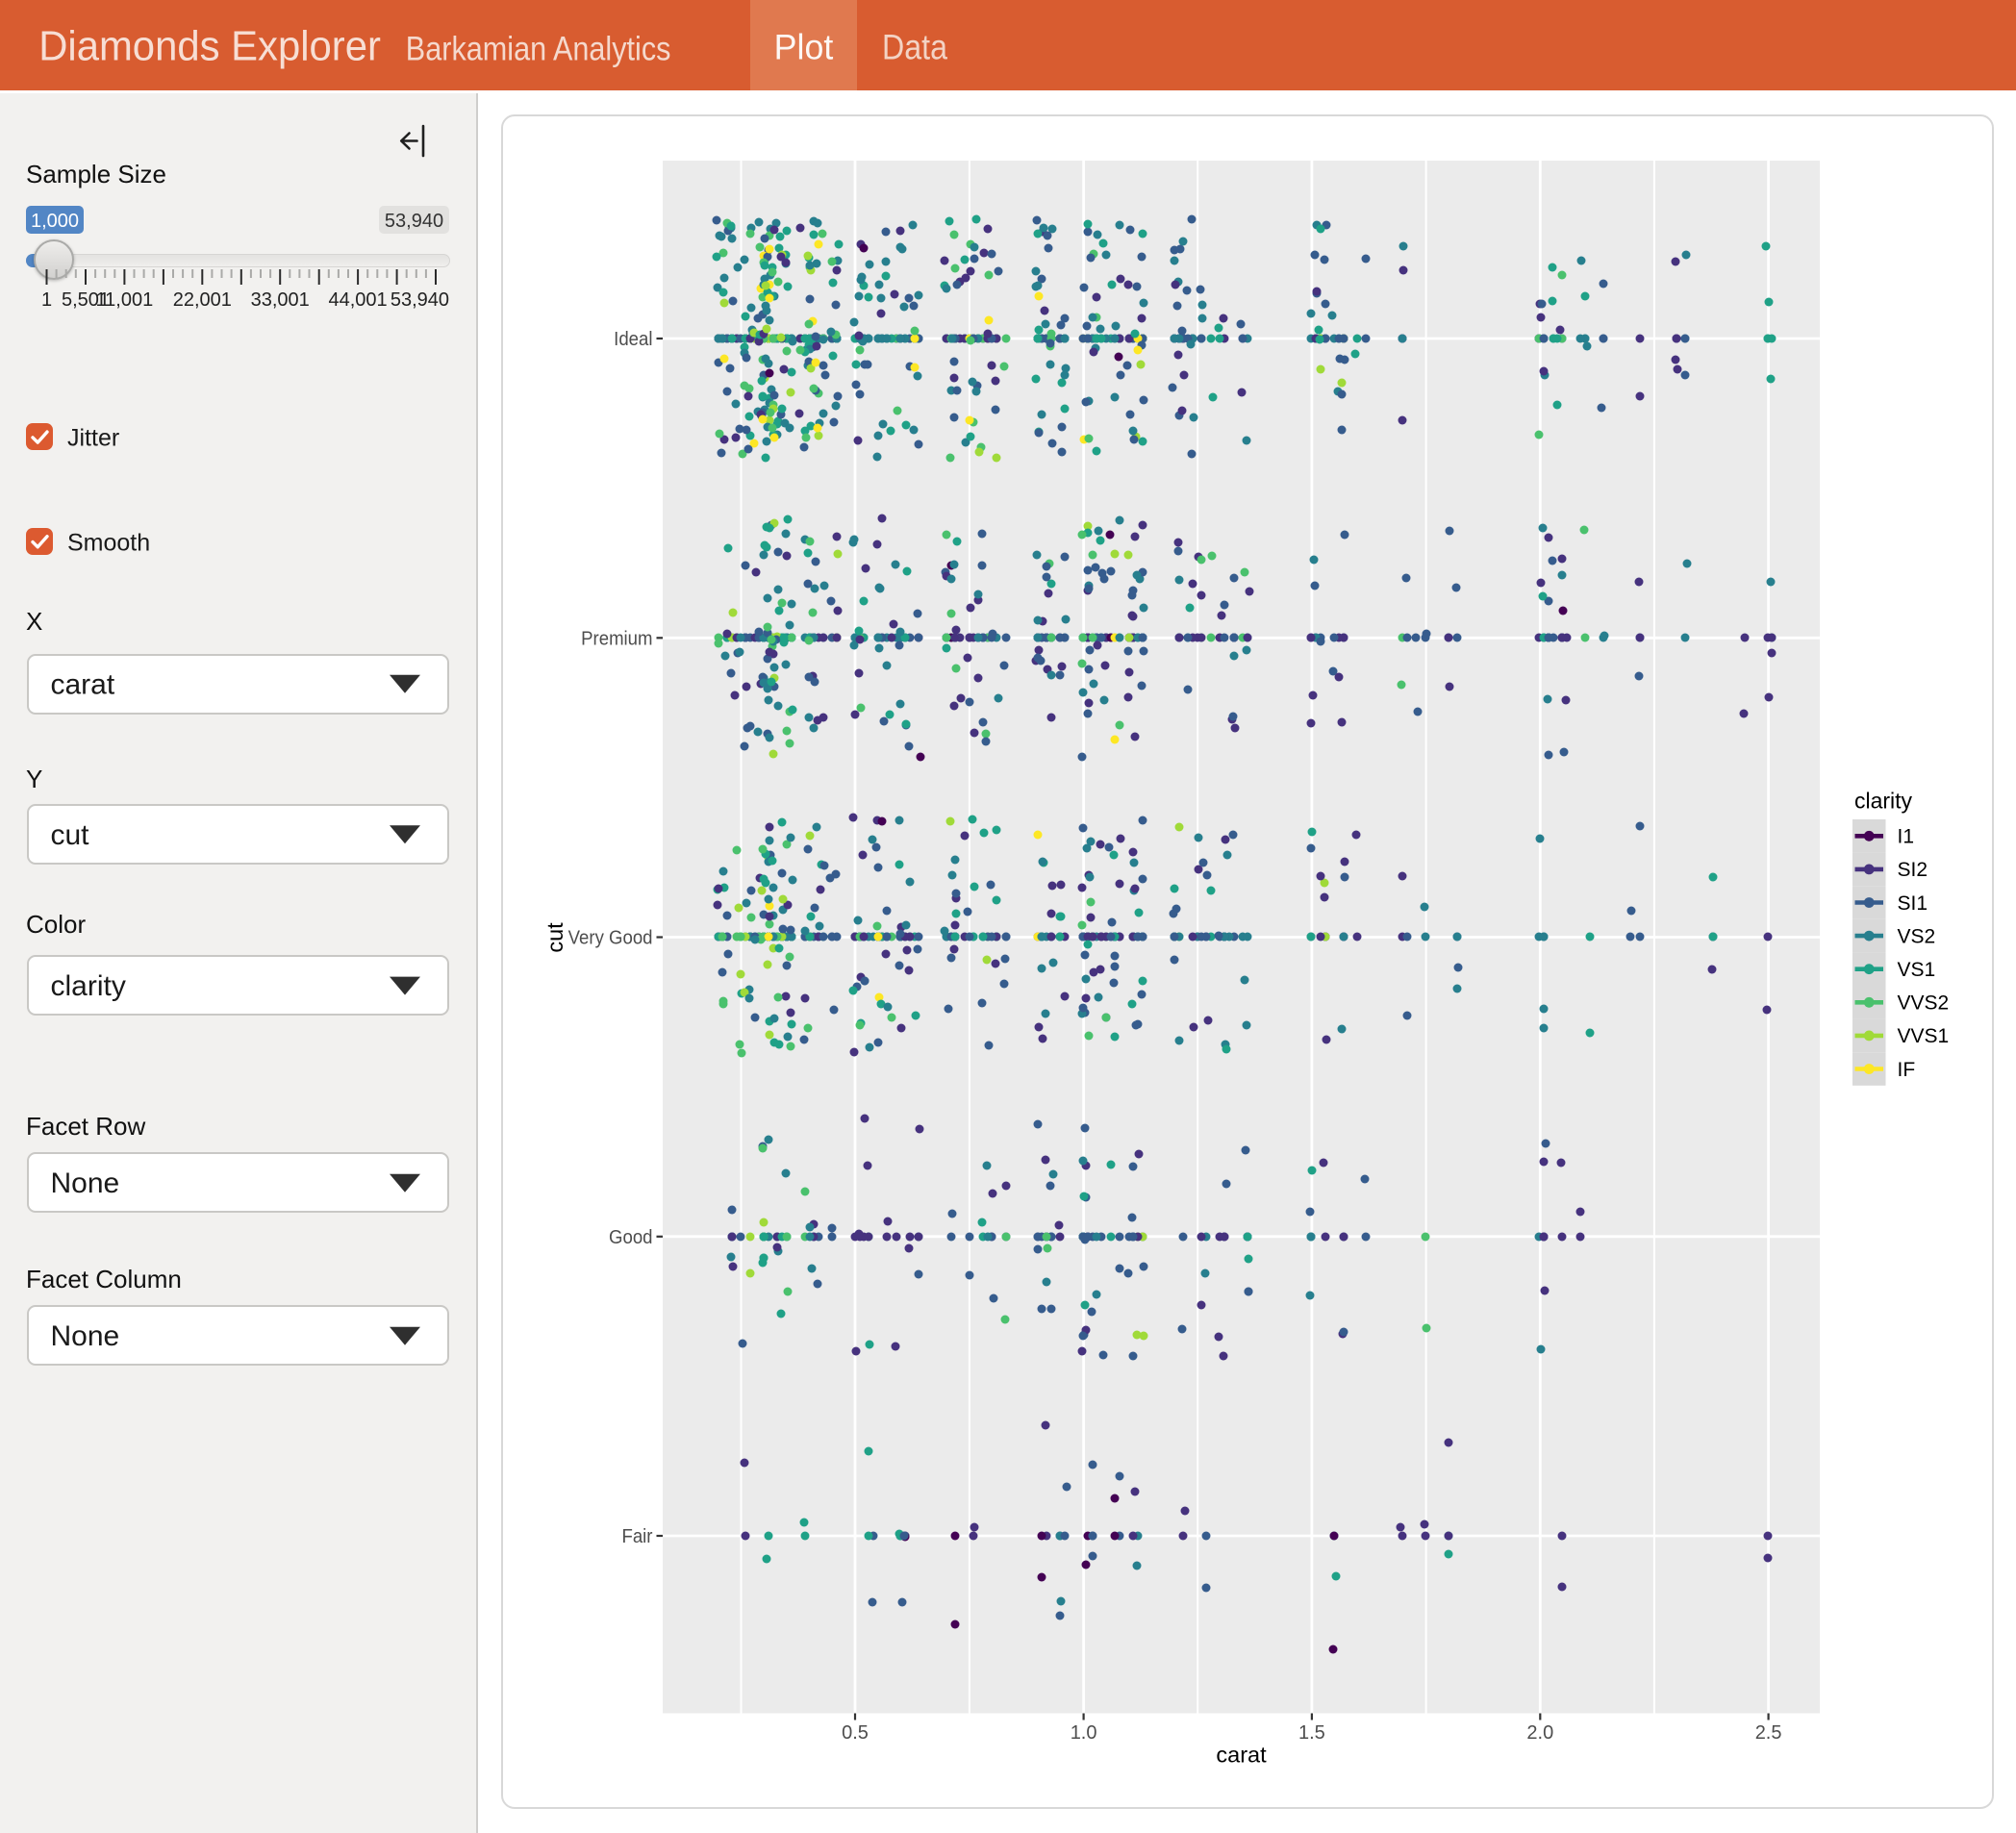 This screenshot has height=1833, width=2016. I want to click on svg-text: 0.5, so click(856, 1733).